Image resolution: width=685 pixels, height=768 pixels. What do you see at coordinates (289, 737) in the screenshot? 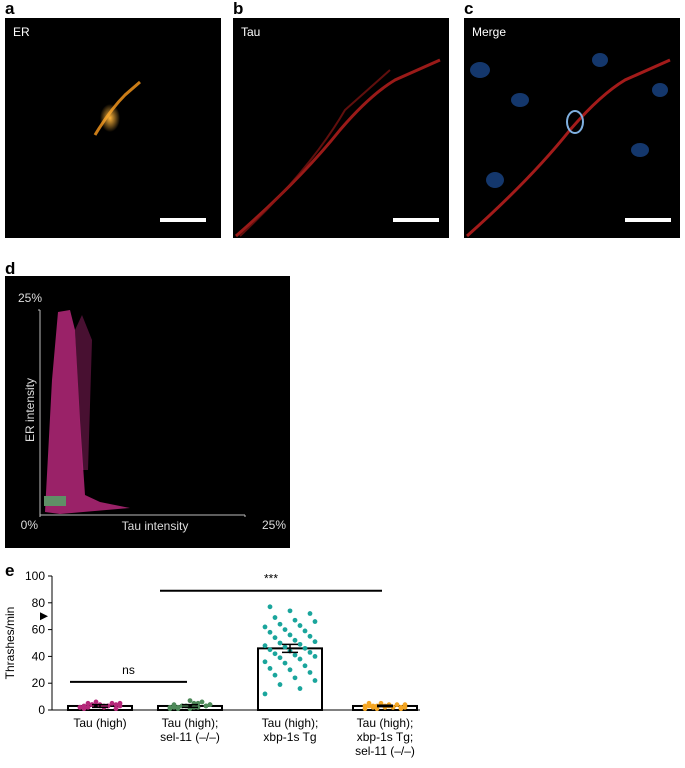
I see `x-tick-label: xbp-1s Tg` at bounding box center [289, 737].